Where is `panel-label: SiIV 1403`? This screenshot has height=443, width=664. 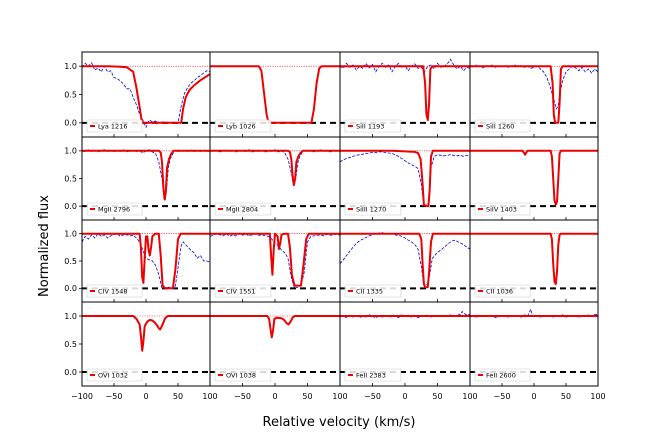 panel-label: SiIV 1403 is located at coordinates (501, 209).